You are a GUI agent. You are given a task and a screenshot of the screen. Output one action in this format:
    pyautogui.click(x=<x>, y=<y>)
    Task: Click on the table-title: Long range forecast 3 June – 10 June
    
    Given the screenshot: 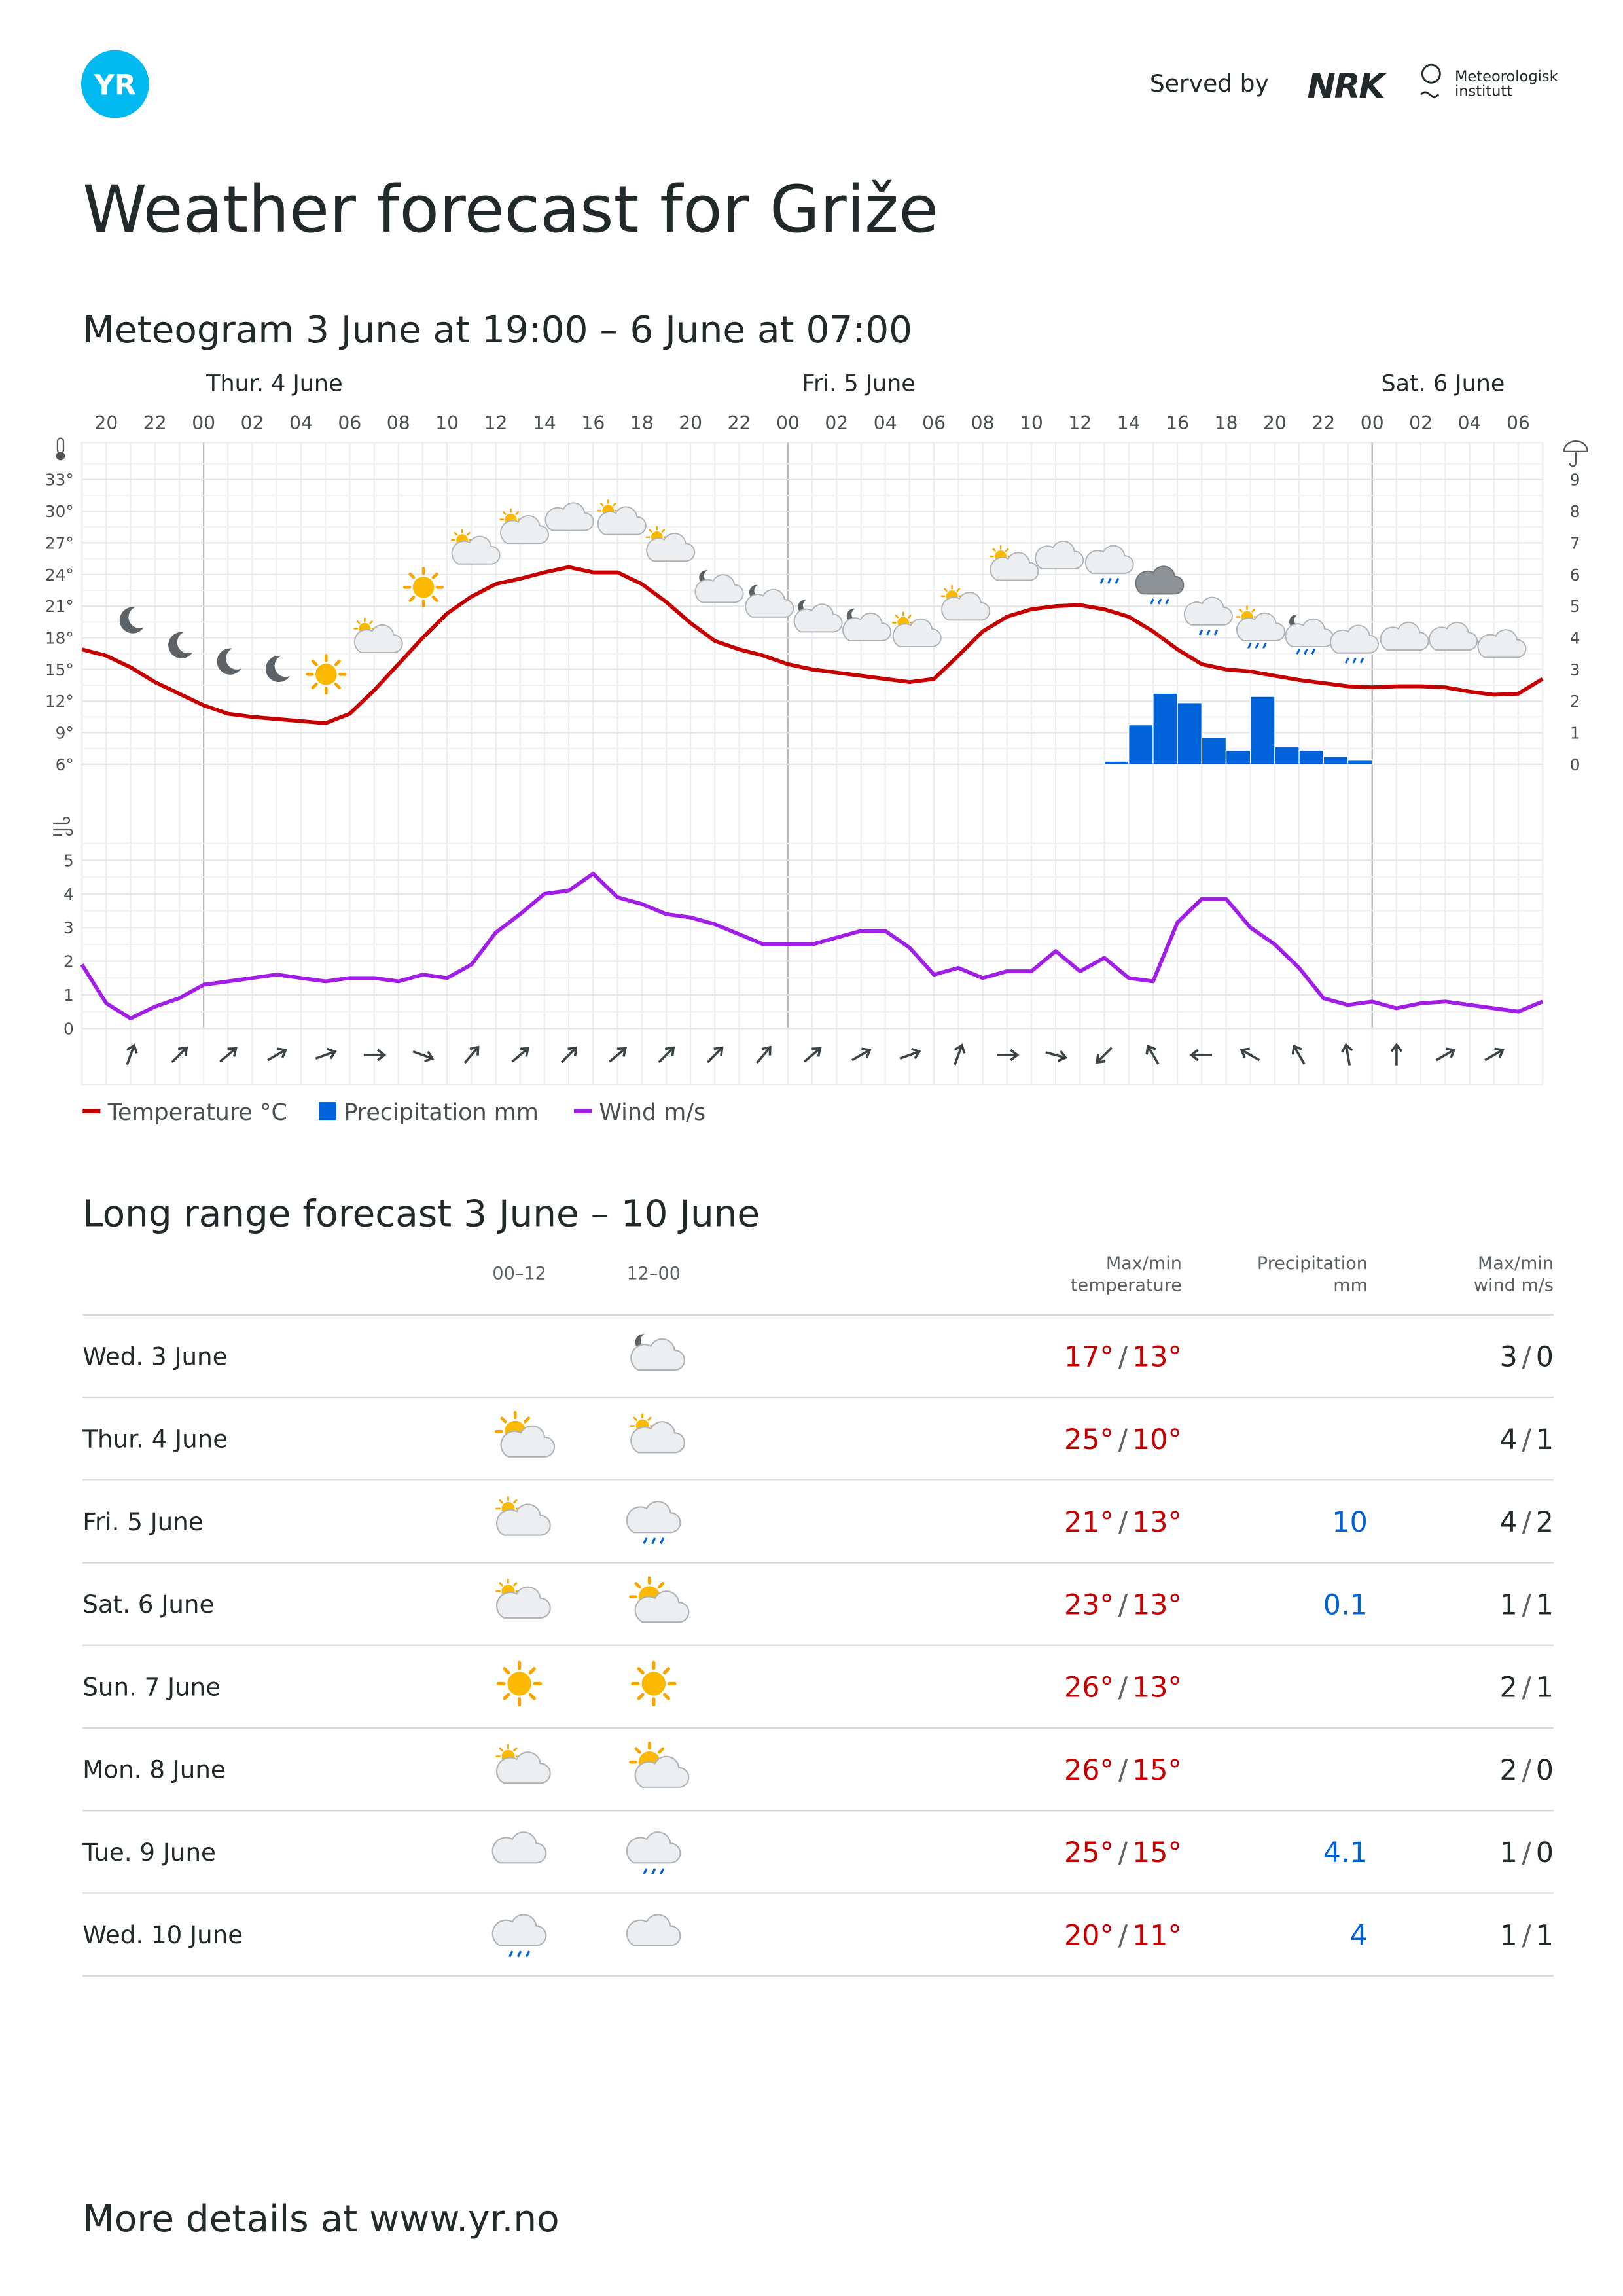 What is the action you would take?
    pyautogui.click(x=421, y=1214)
    